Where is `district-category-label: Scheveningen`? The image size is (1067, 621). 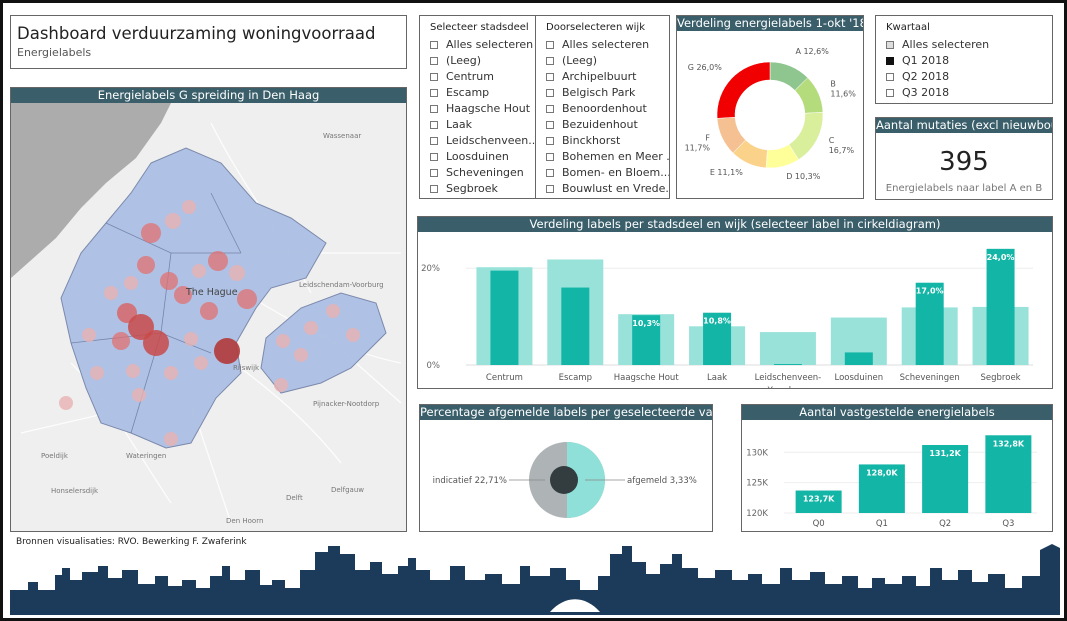
district-category-label: Scheveningen is located at coordinates (930, 378).